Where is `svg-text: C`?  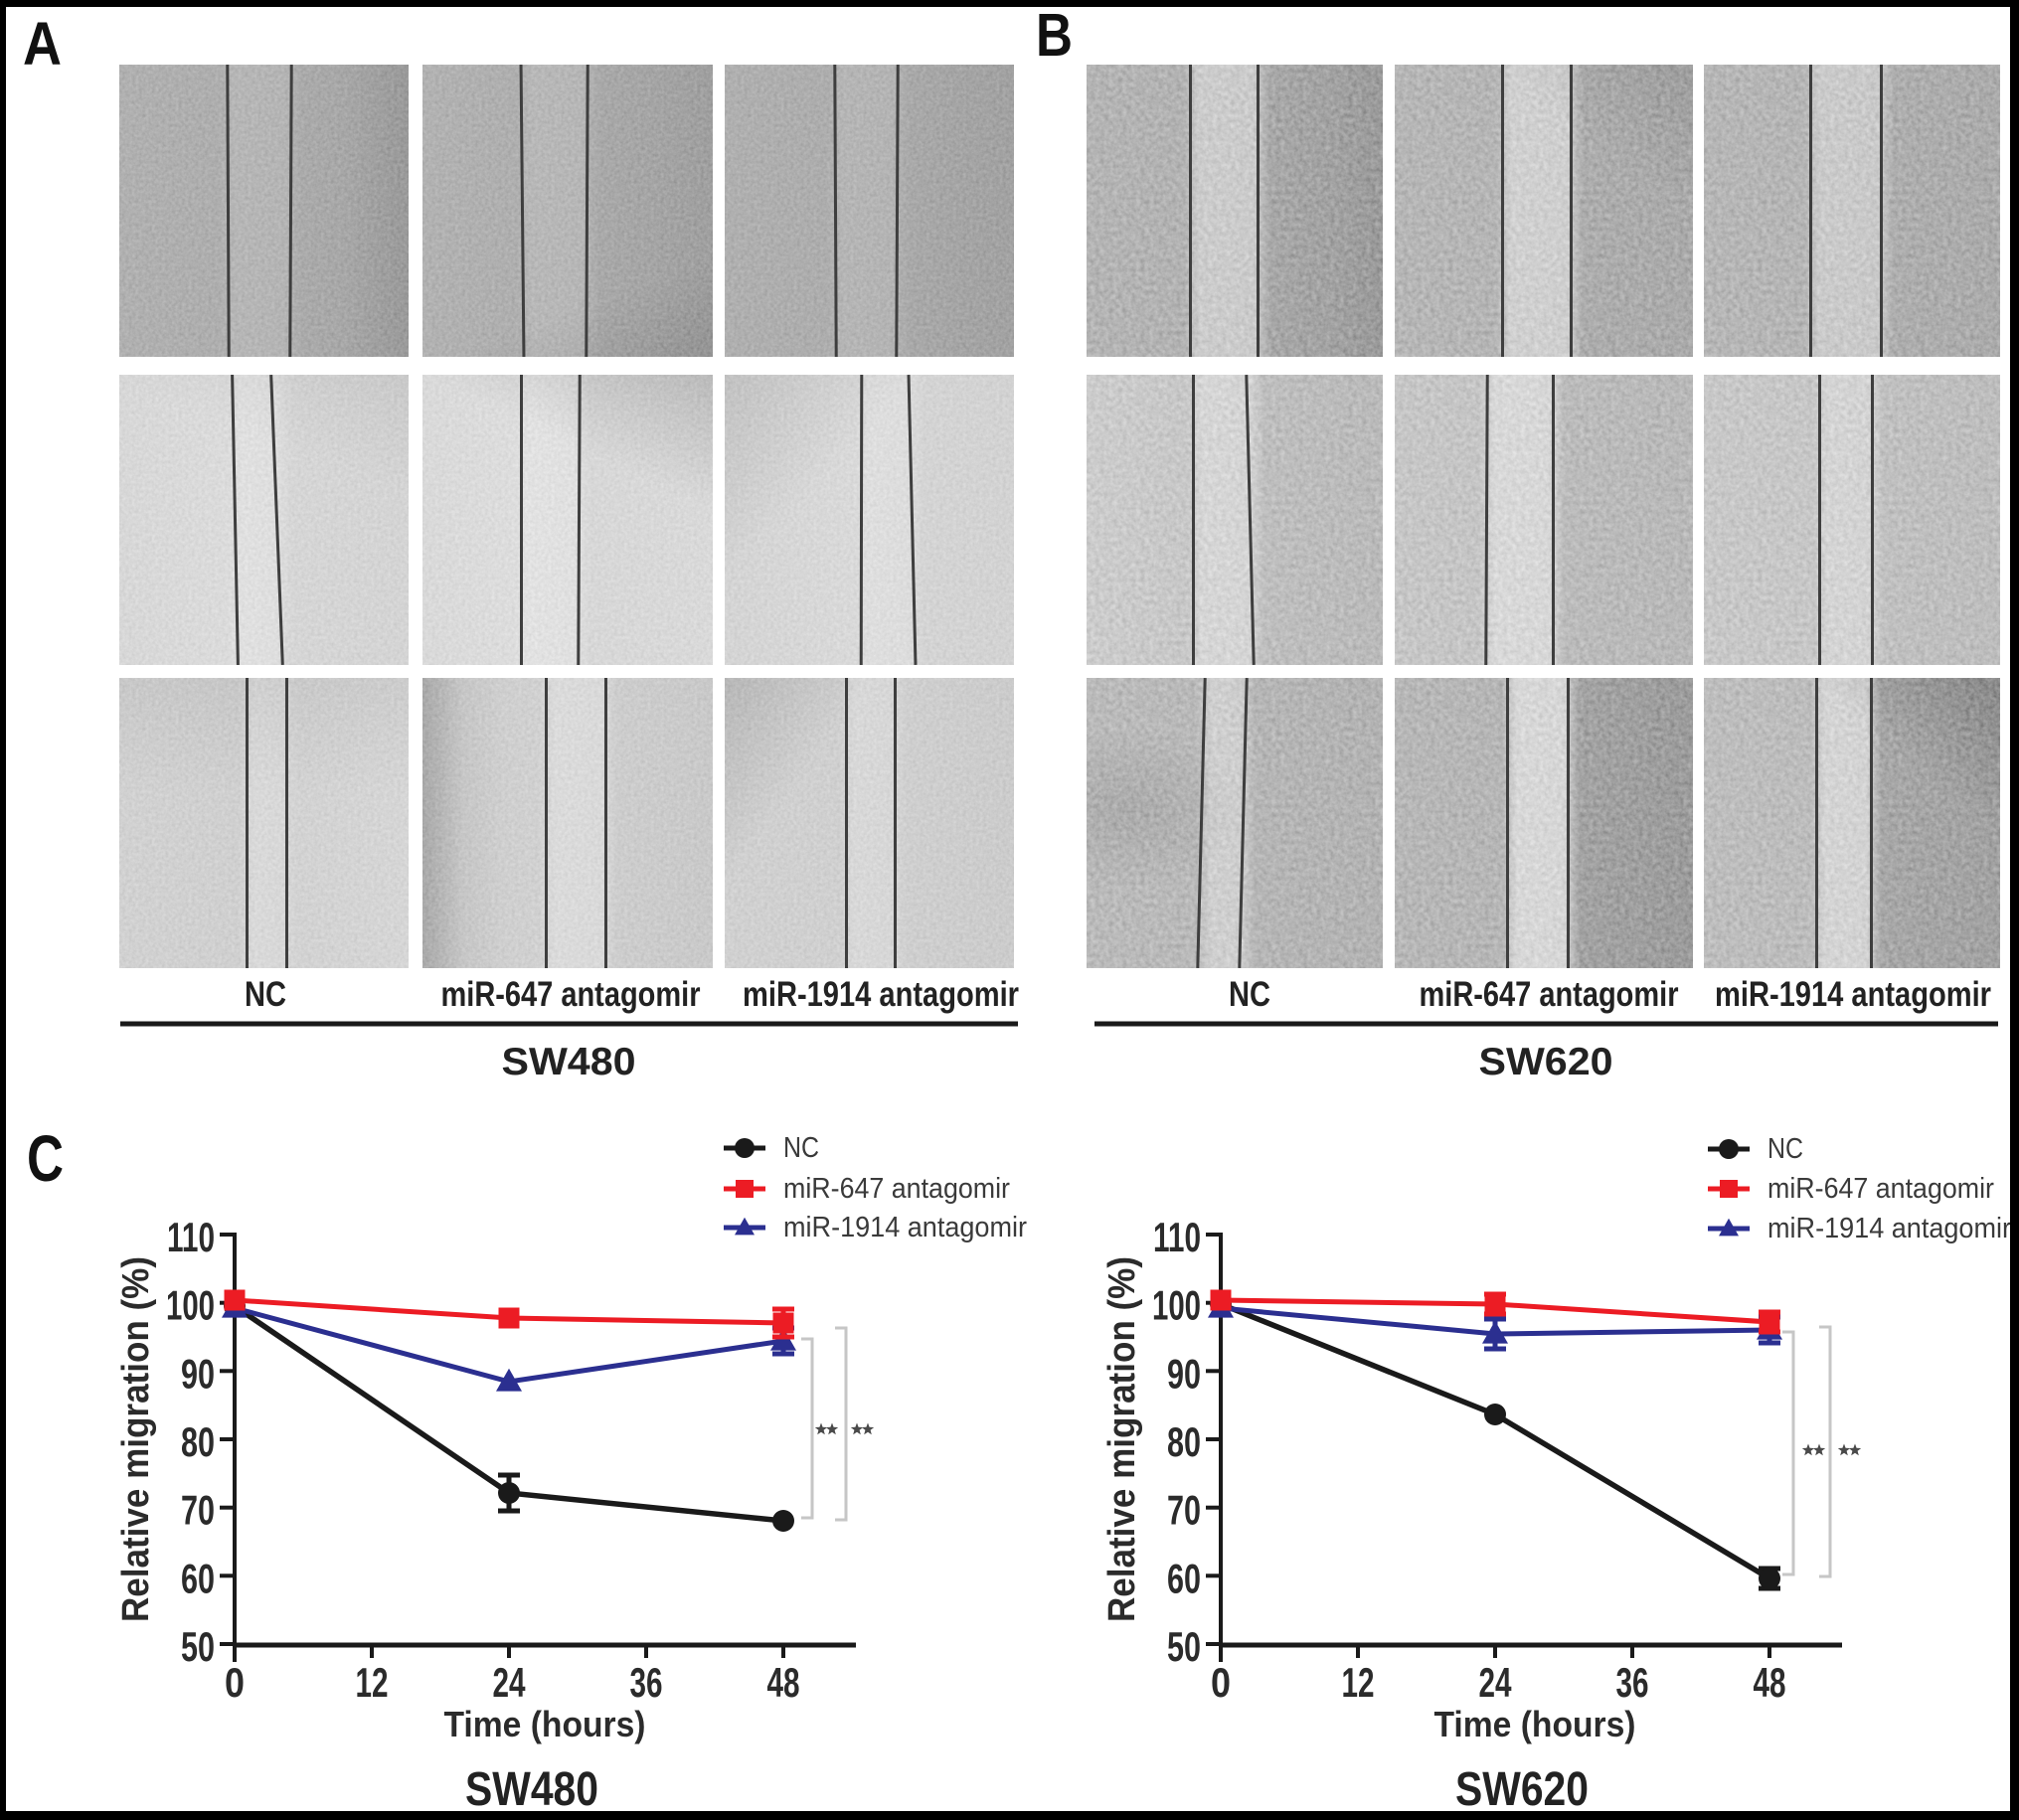 svg-text: C is located at coordinates (45, 1158).